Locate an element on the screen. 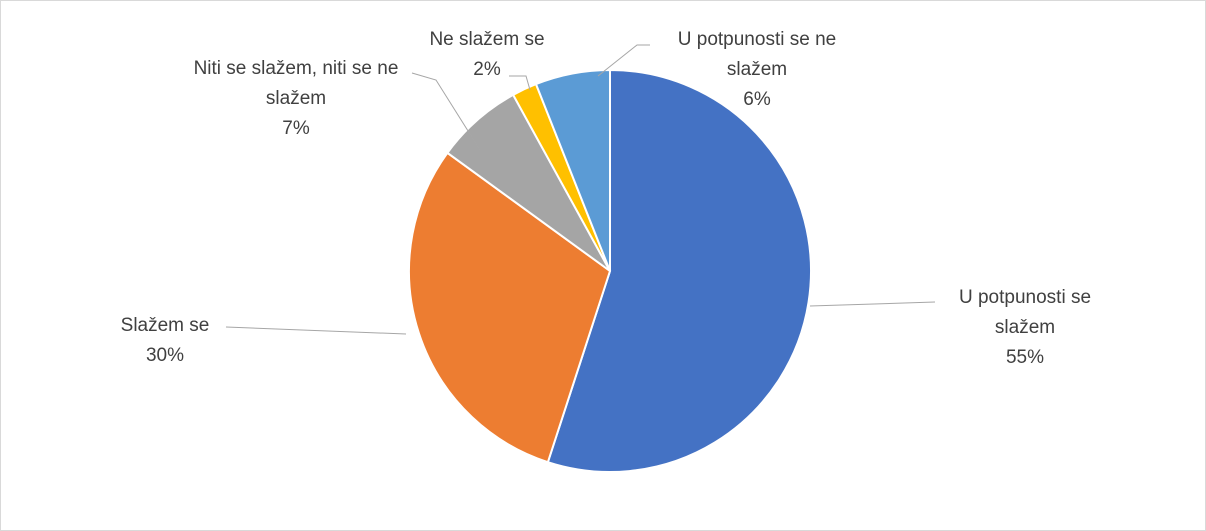 This screenshot has width=1206, height=531. data-label: Ne slažem se 2% is located at coordinates (487, 55).